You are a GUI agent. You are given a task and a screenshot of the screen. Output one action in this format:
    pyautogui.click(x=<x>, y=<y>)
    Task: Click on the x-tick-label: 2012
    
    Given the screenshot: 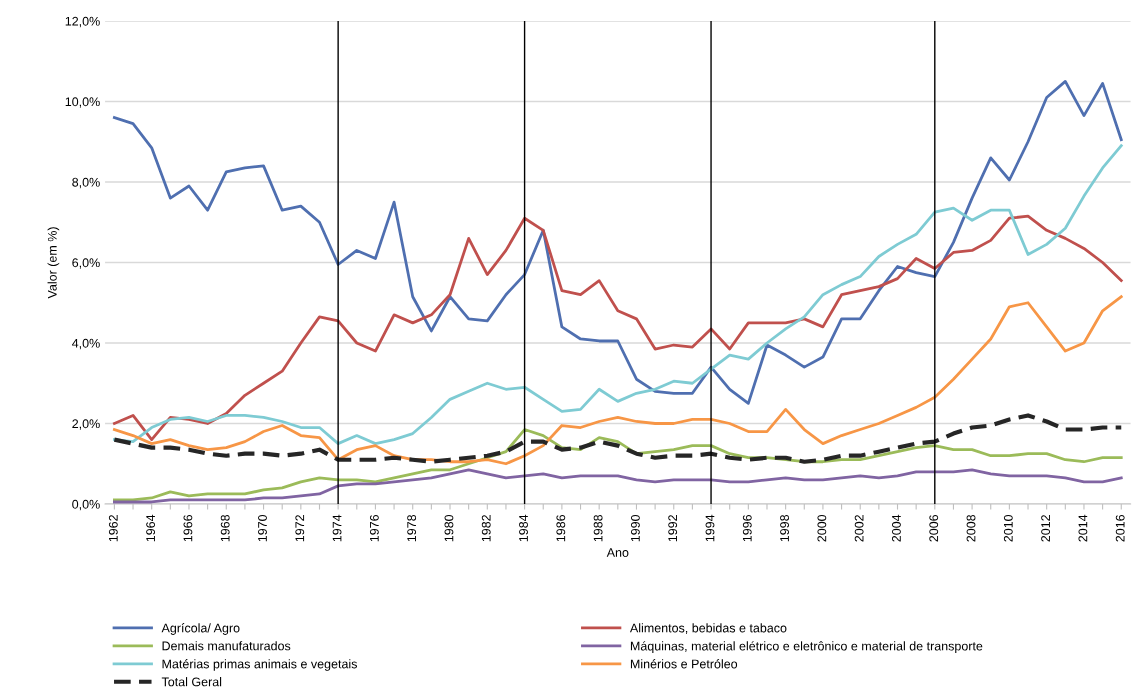 What is the action you would take?
    pyautogui.click(x=1046, y=528)
    